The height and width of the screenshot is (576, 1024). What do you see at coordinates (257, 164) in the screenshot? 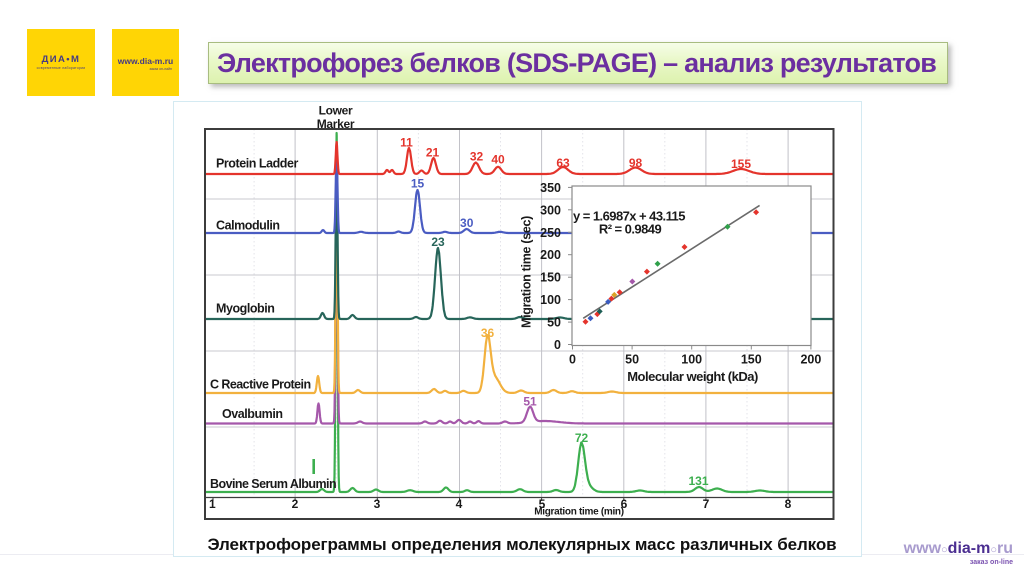
I see `svg-text: Protein Ladder` at bounding box center [257, 164].